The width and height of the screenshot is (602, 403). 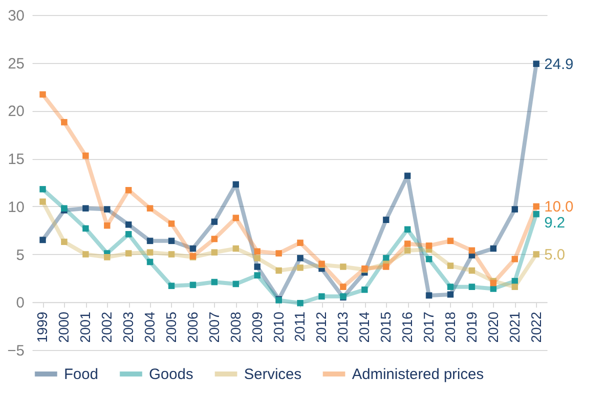 What do you see at coordinates (321, 327) in the screenshot?
I see `x-tick-label: 2012` at bounding box center [321, 327].